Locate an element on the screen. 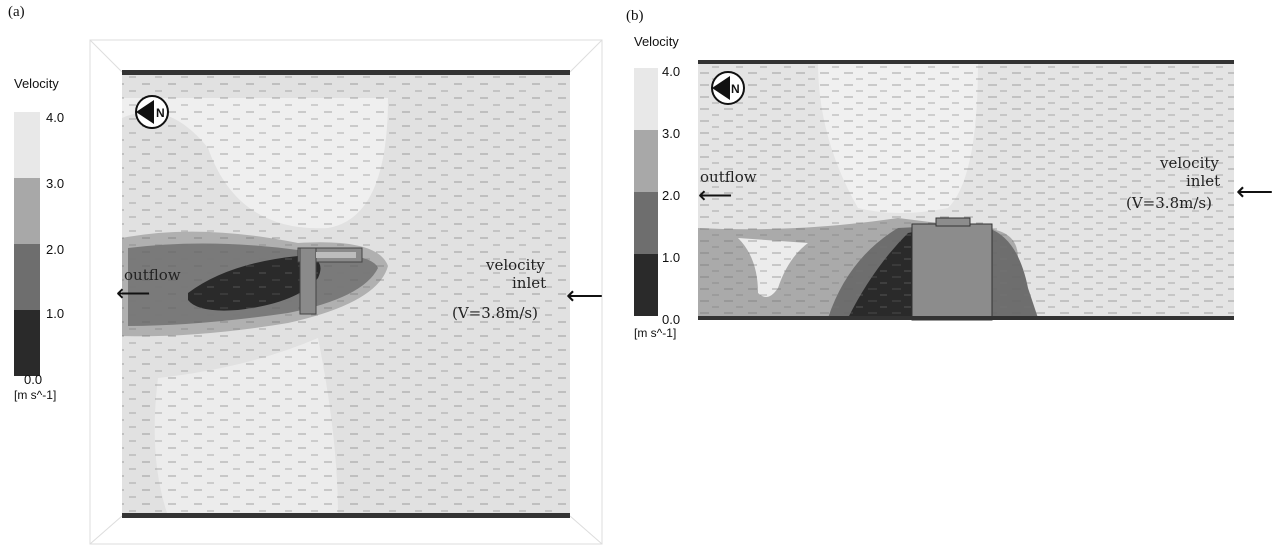 The height and width of the screenshot is (548, 1274). panel-b-legend-unit: [m s^-1] is located at coordinates (655, 333).